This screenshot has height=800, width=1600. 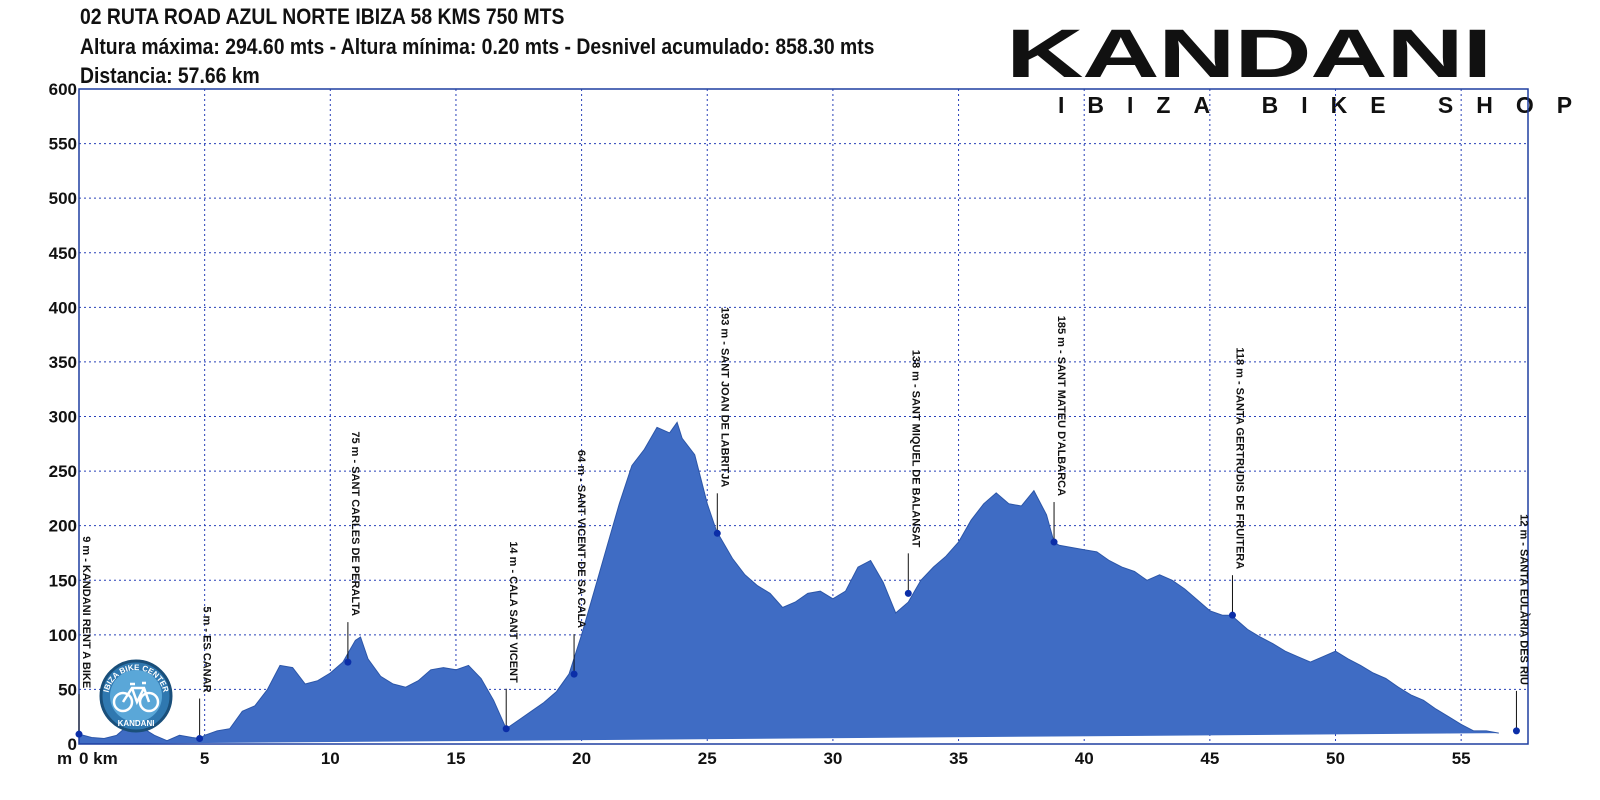 I want to click on y-tick-label: 300, so click(x=63, y=417).